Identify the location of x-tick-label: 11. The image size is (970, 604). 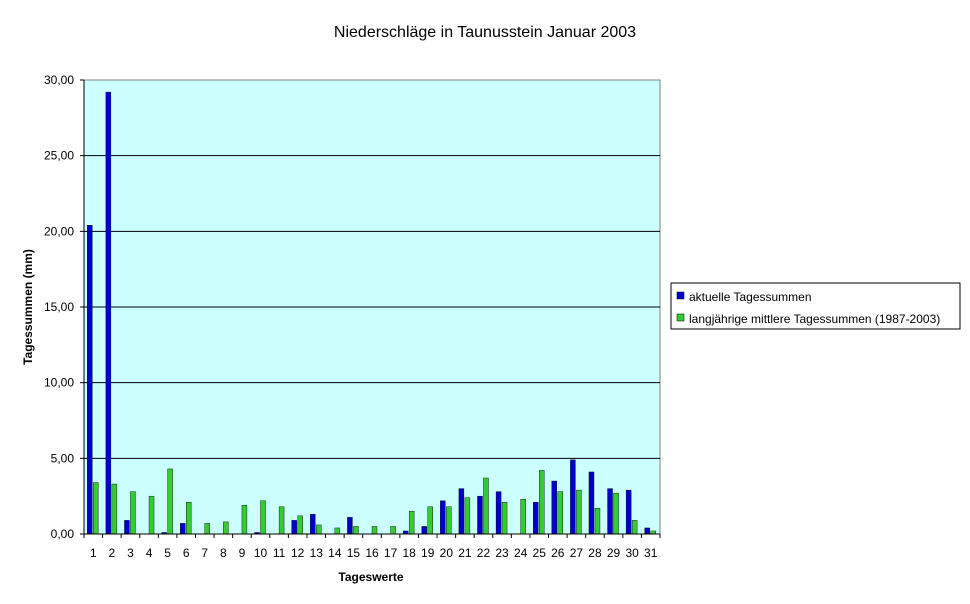
(279, 553).